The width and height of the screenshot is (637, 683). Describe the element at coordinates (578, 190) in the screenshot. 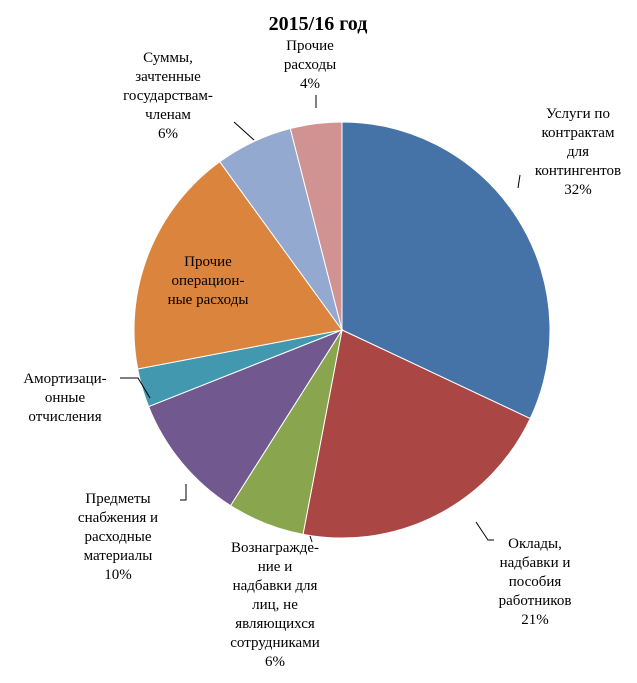

I see `value-label: 32%` at that location.